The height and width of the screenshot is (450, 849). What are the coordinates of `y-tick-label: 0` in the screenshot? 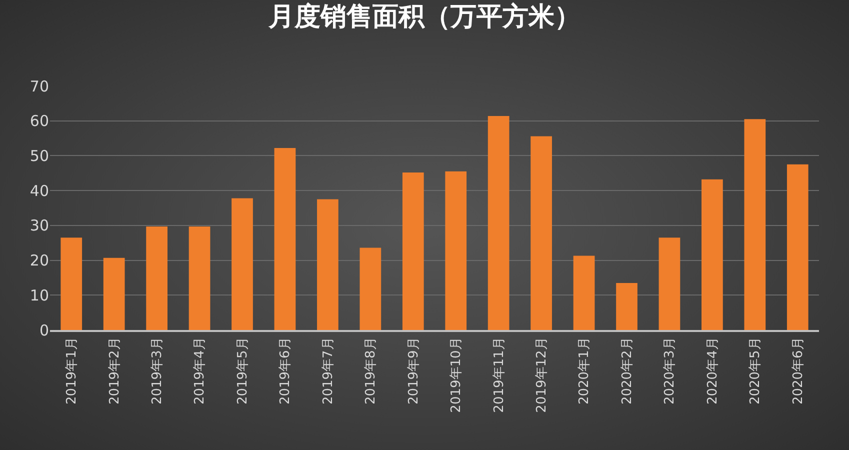 It's located at (44, 330).